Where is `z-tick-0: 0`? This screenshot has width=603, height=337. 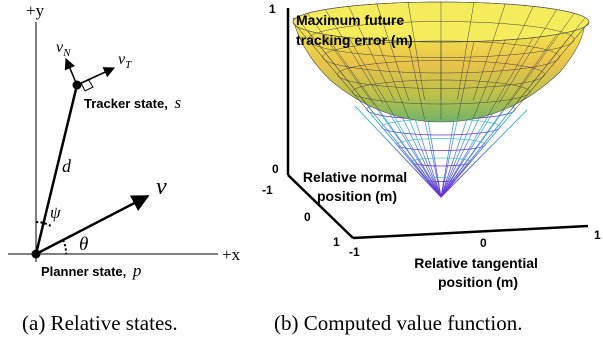 z-tick-0: 0 is located at coordinates (275, 169).